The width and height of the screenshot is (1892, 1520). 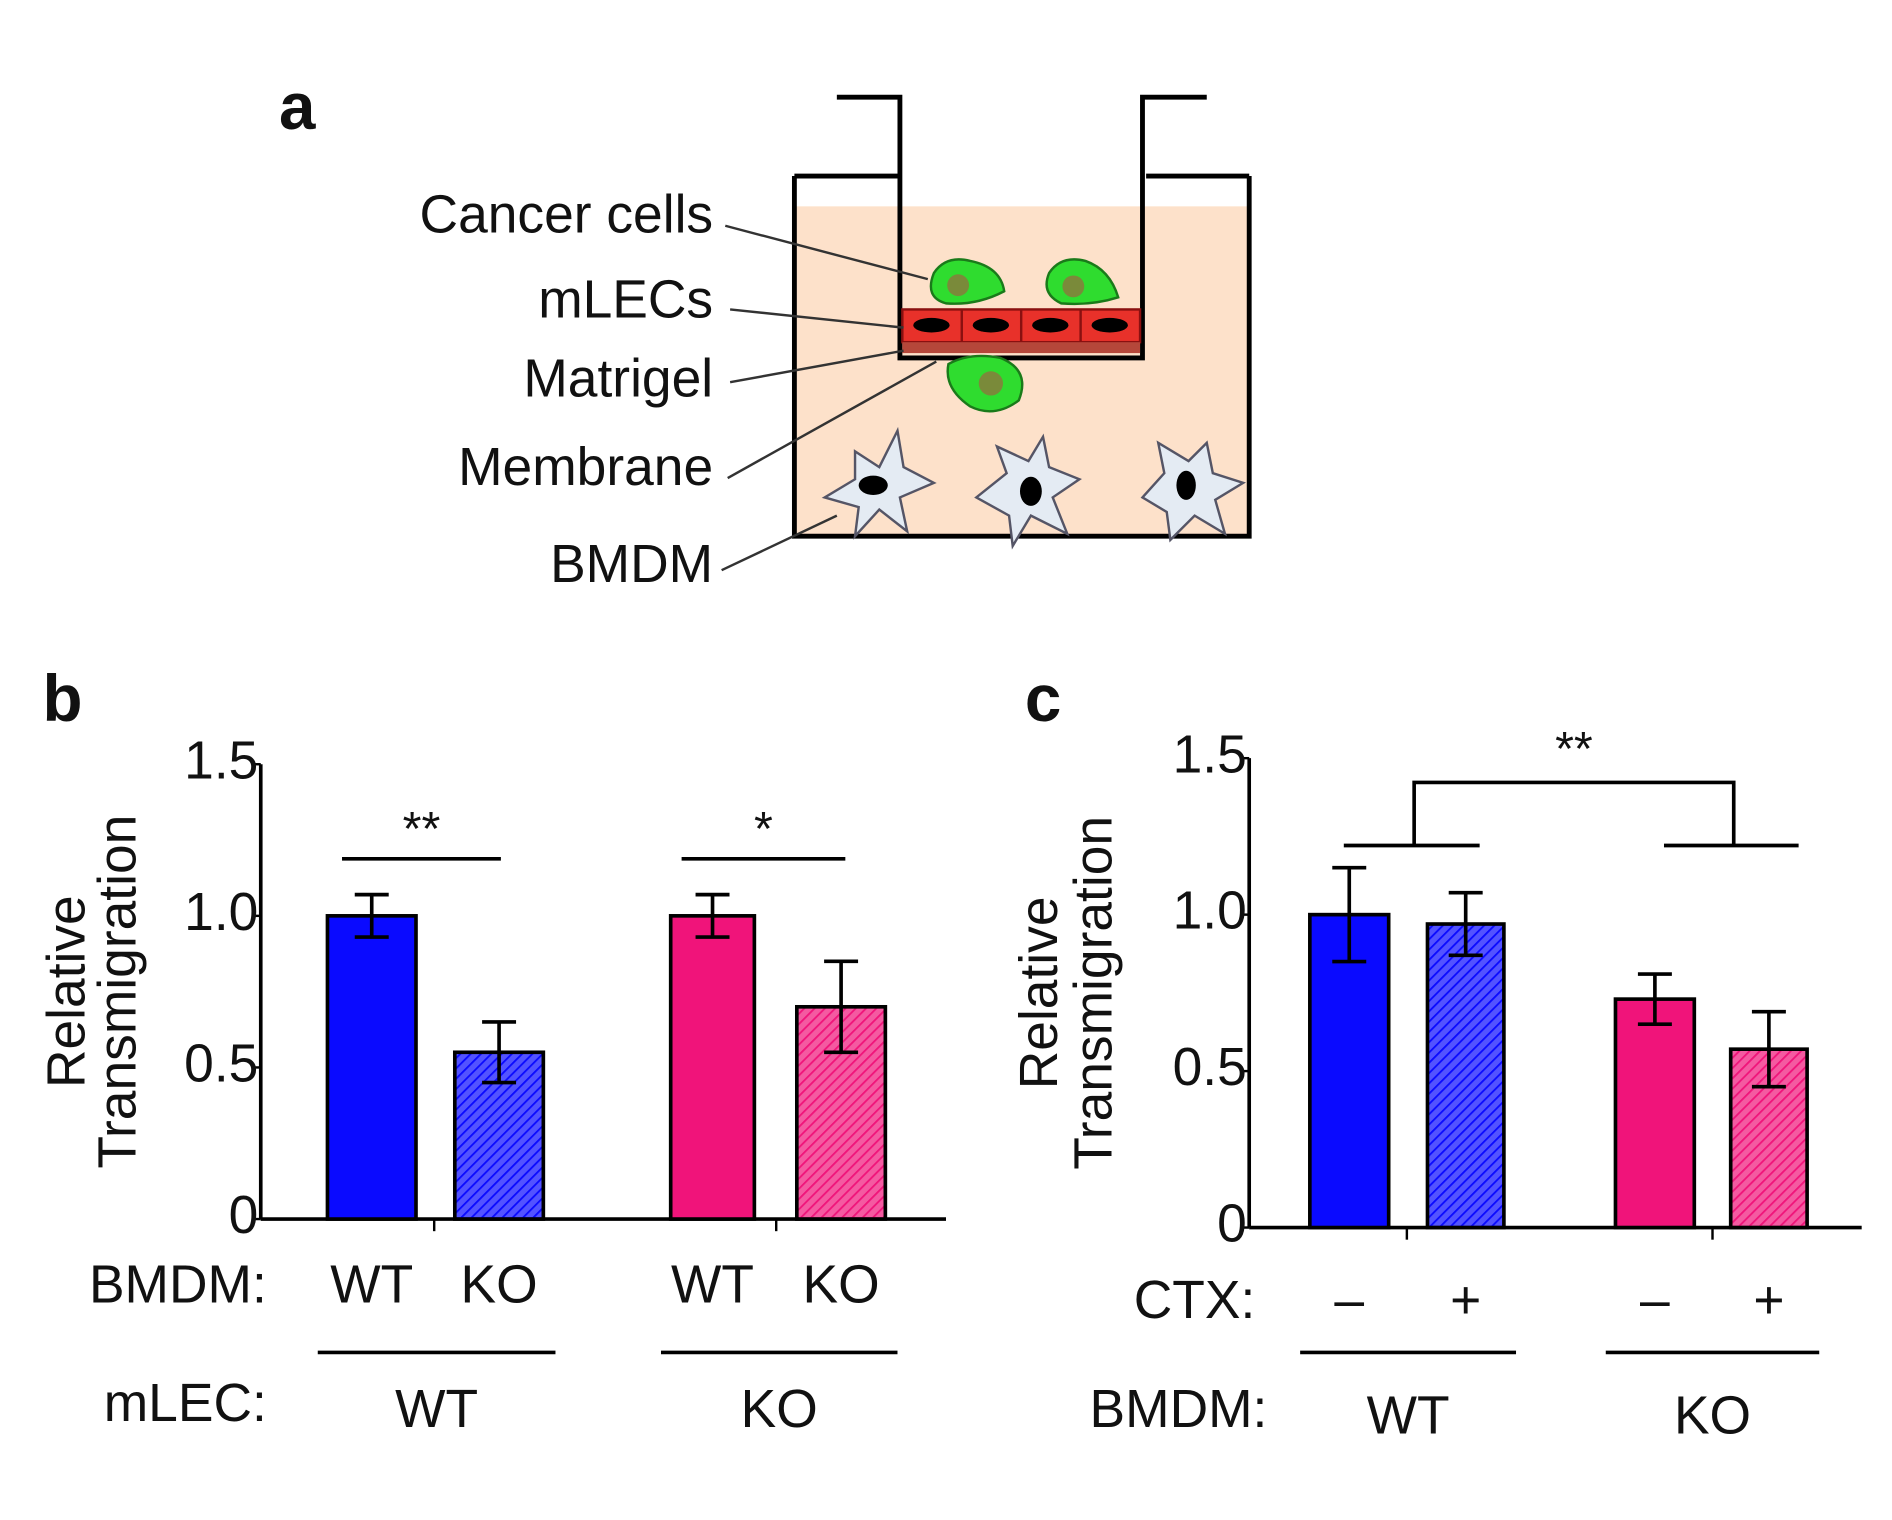 I want to click on leader-lines, so click(x=829, y=398).